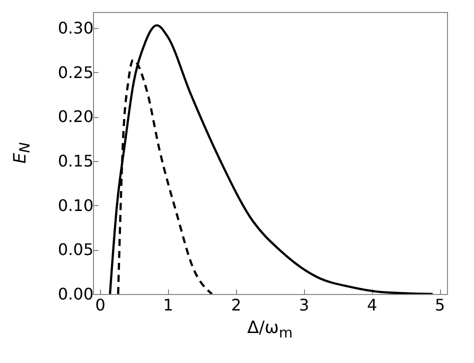 Image resolution: width=474 pixels, height=363 pixels. Describe the element at coordinates (168, 305) in the screenshot. I see `x-tick-label: 1` at that location.